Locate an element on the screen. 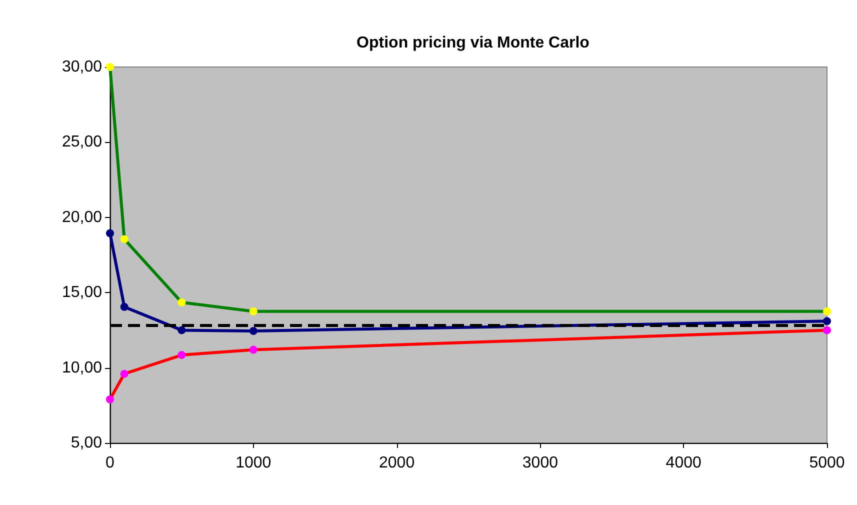 The height and width of the screenshot is (505, 857). y-tick-label: 10,00 is located at coordinates (82, 367).